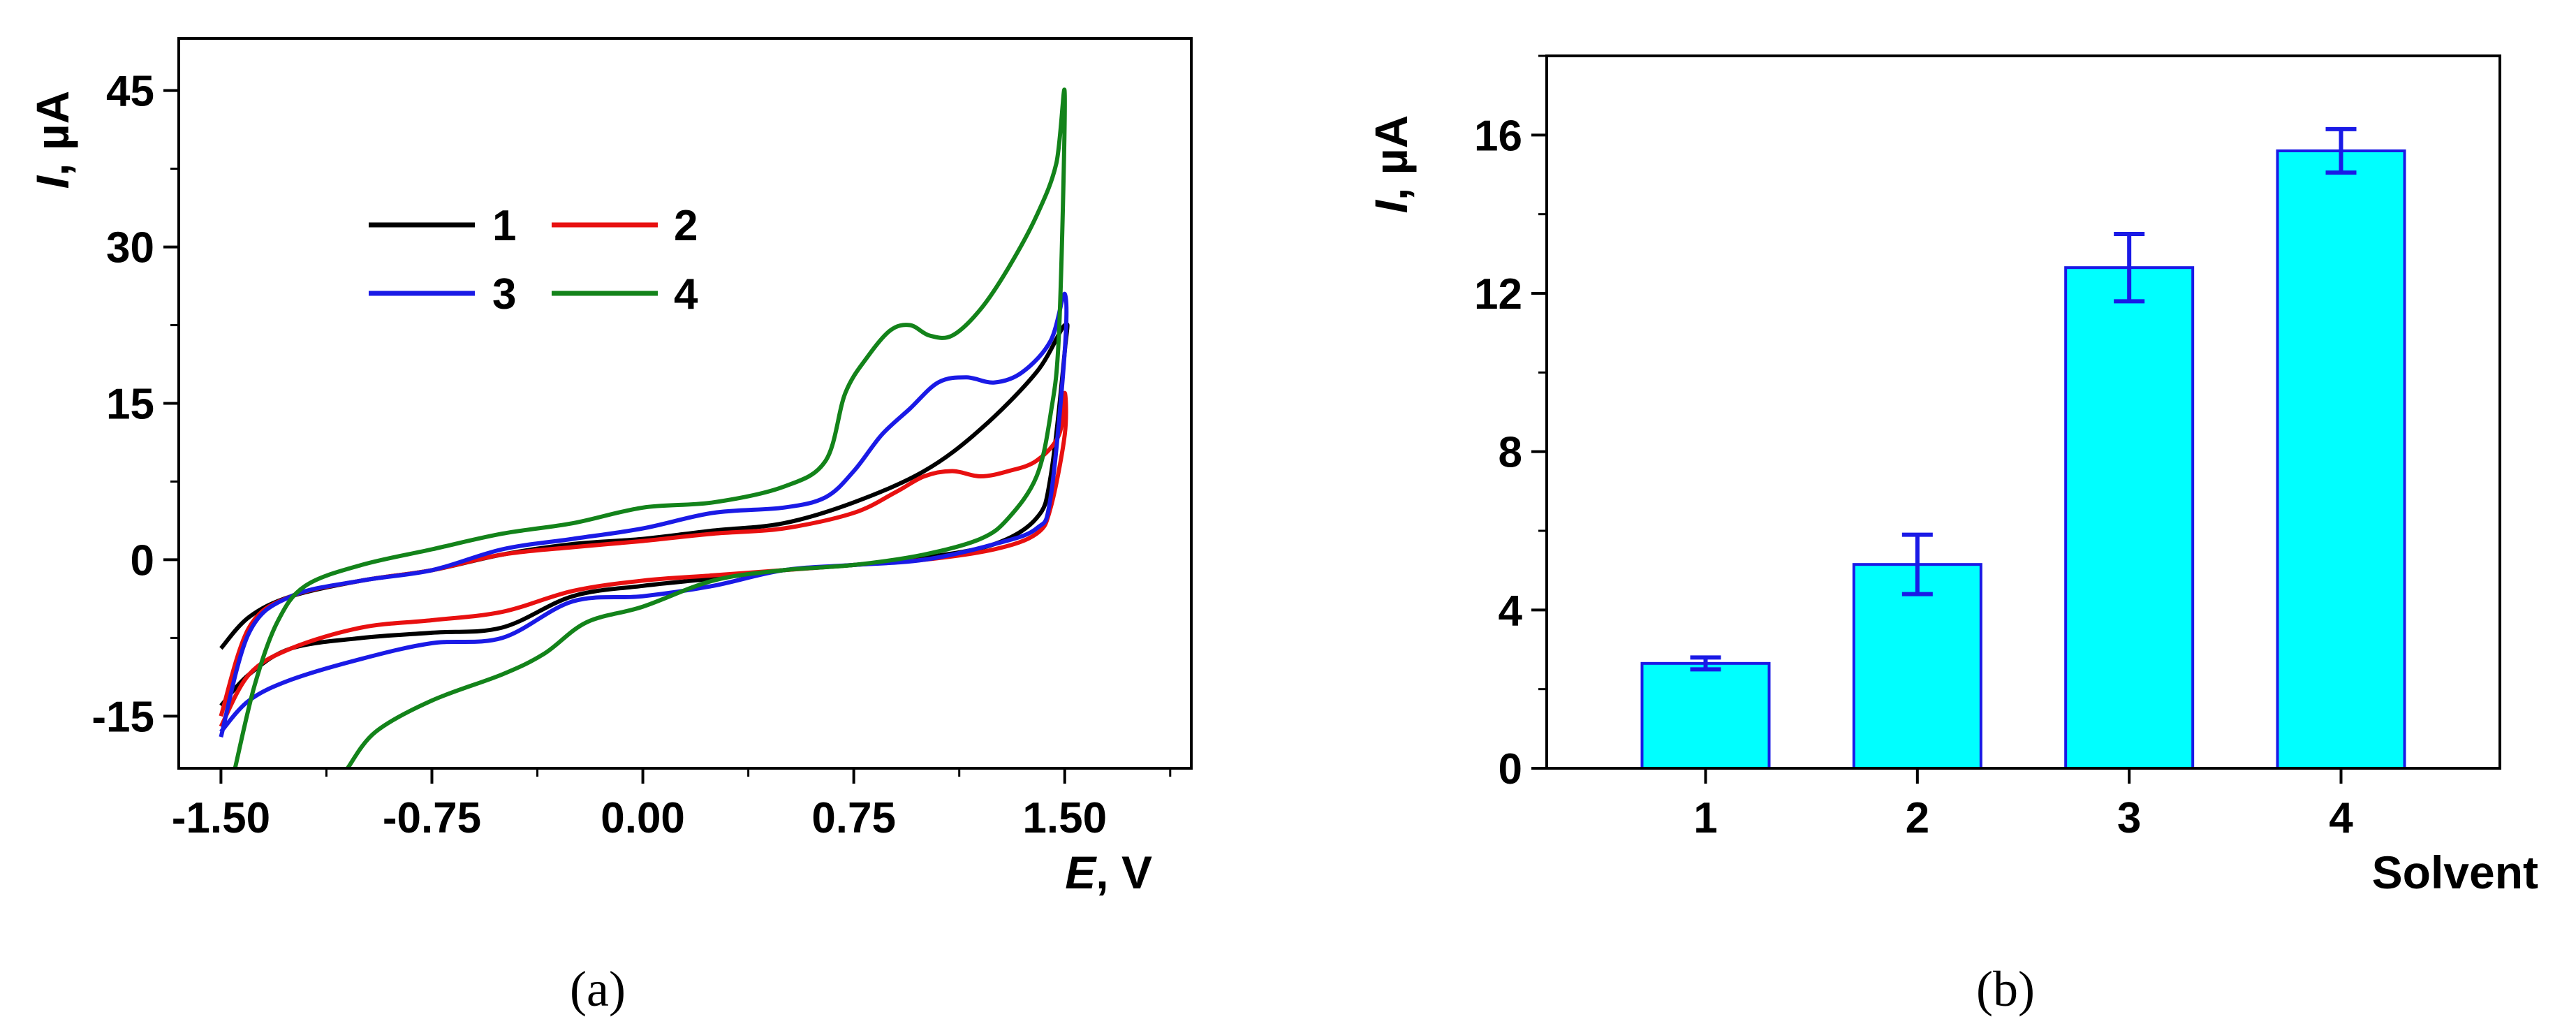  Describe the element at coordinates (598, 989) in the screenshot. I see `panel-a-label: (a)` at that location.